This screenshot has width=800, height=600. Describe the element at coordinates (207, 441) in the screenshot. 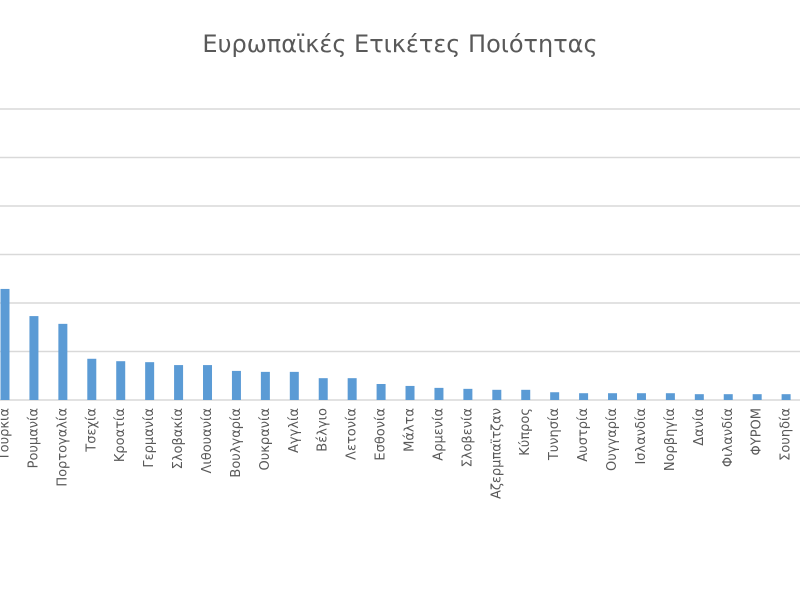

I see `x-tick-label: Λιθουανία` at that location.